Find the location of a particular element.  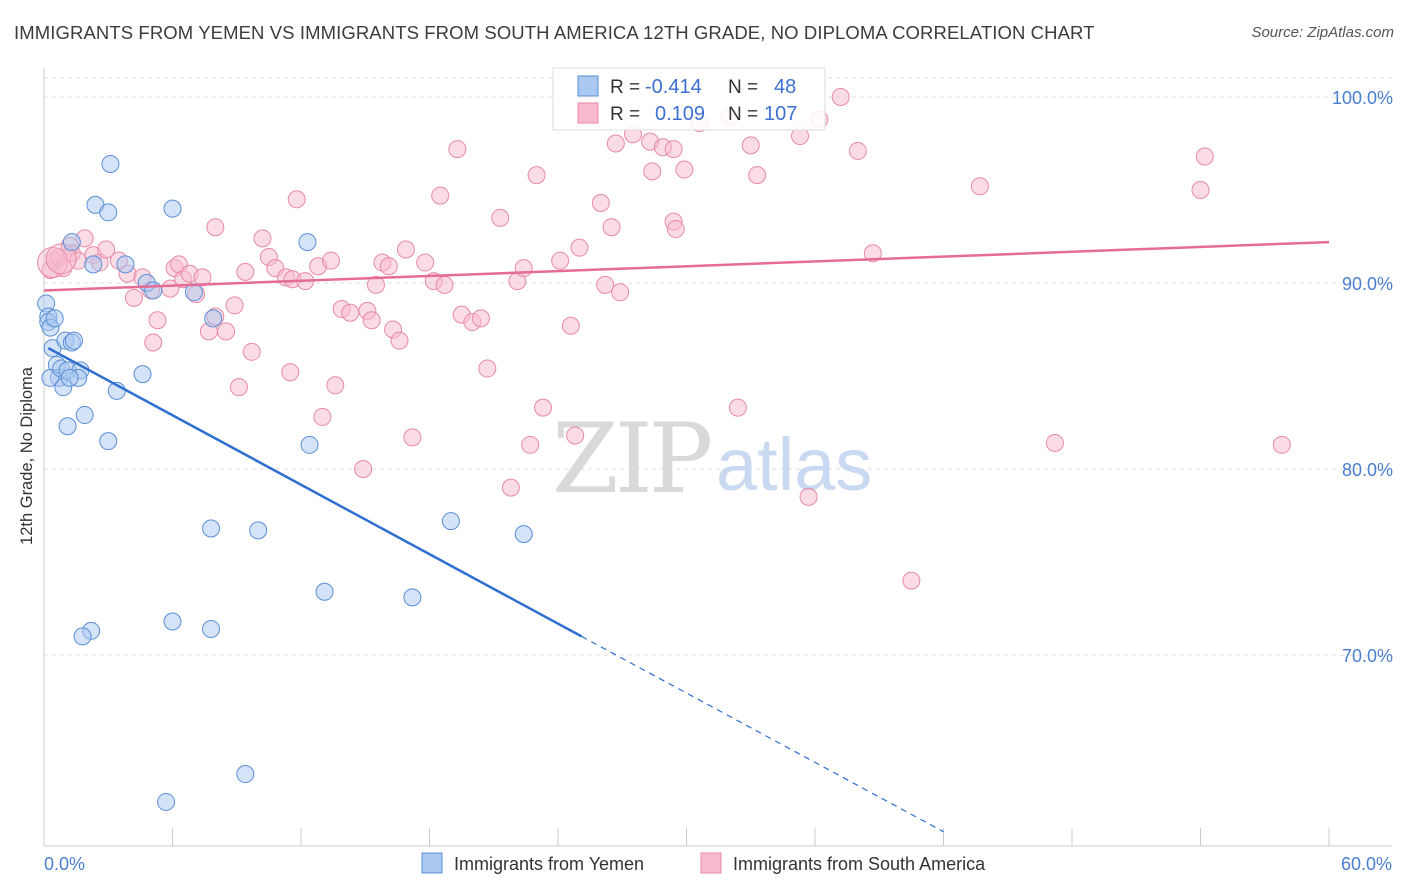

x-tick-label: 0.0% is located at coordinates (64, 864).